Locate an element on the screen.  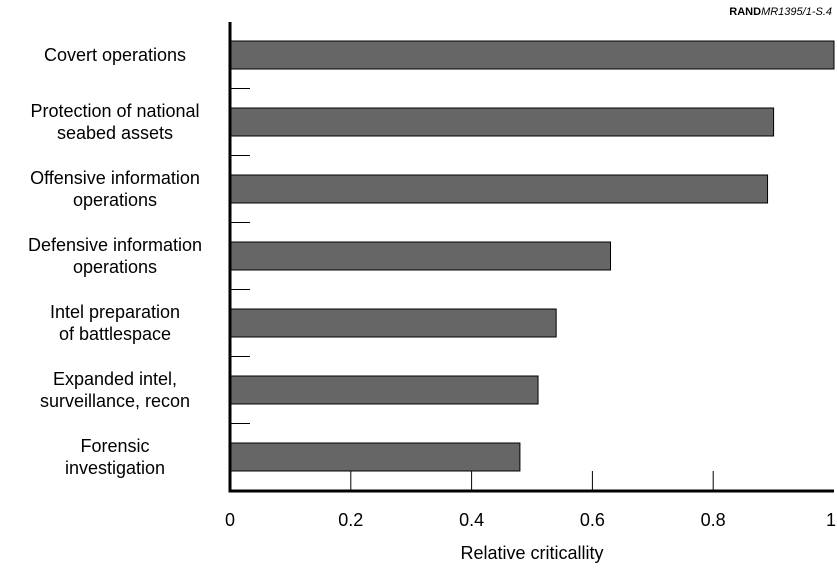
x-tick-label: 0.8 is located at coordinates (713, 520).